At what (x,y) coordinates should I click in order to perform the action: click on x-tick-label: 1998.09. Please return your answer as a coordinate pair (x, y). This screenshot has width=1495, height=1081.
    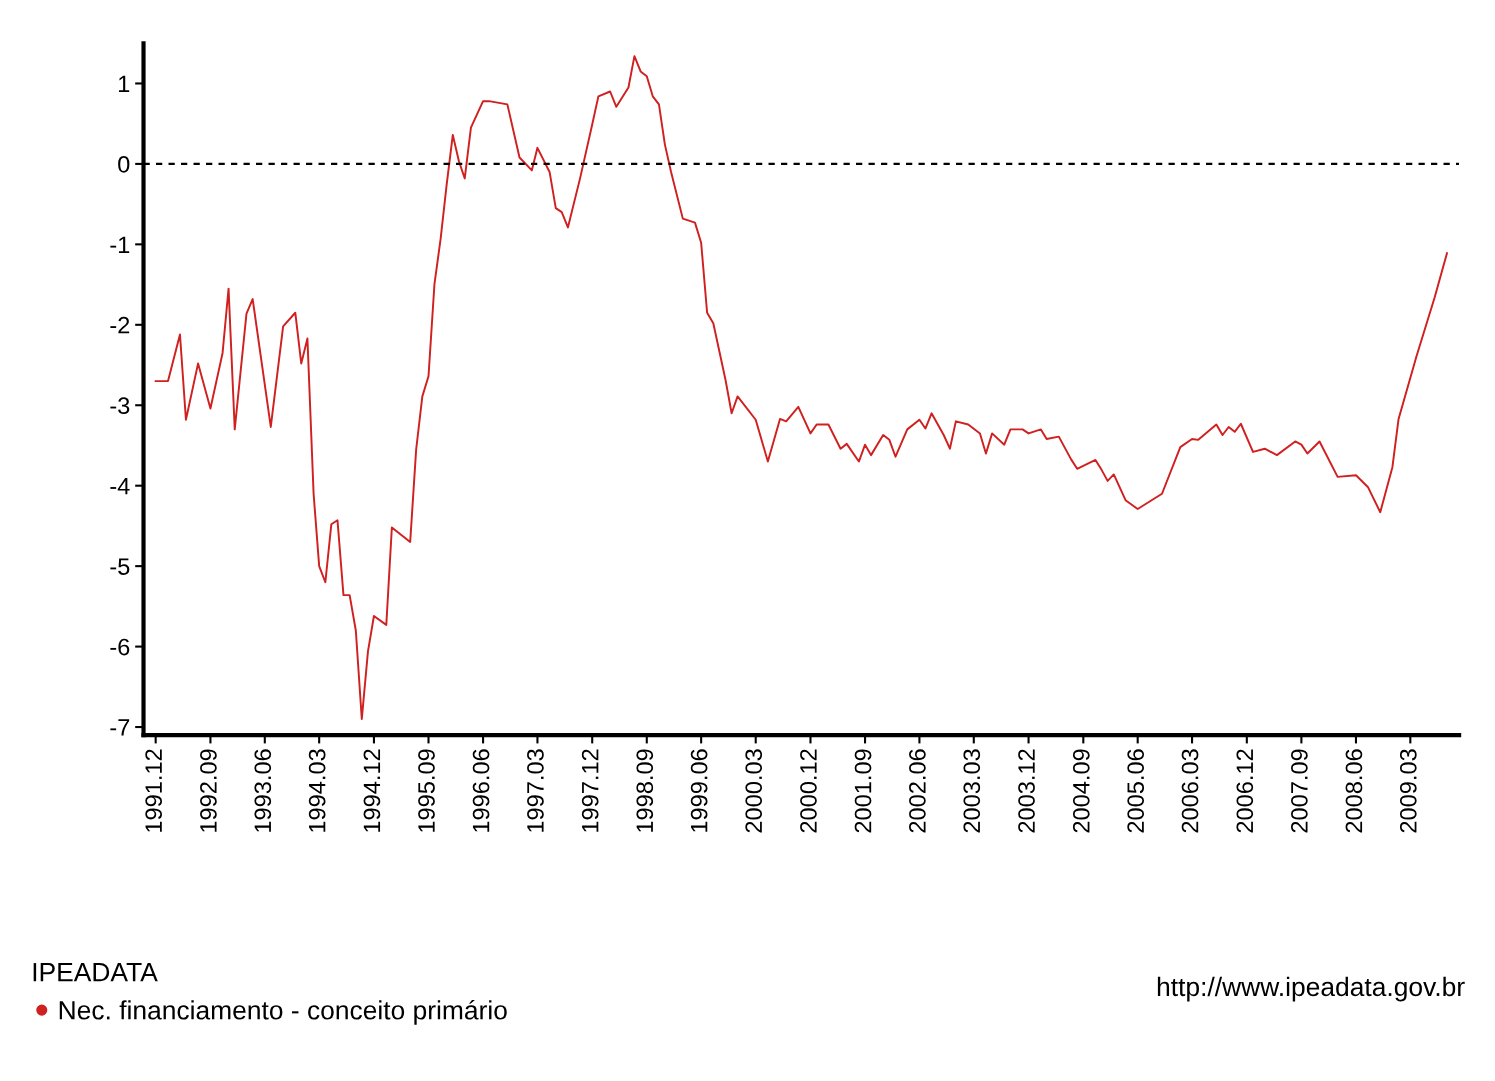
    Looking at the image, I should click on (645, 790).